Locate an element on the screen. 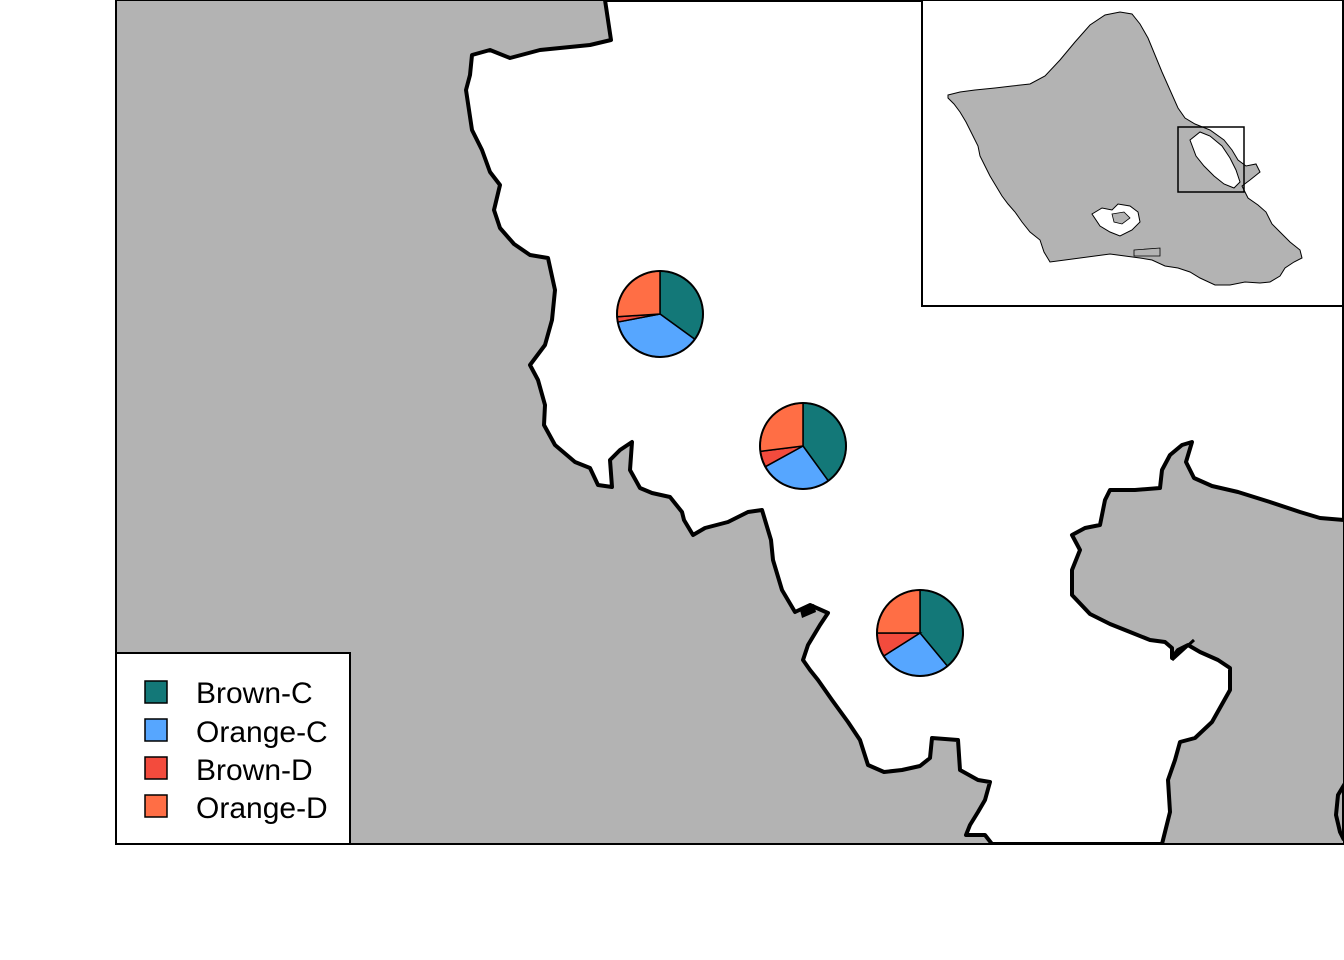  legend-label-orange-d: Orange-D is located at coordinates (262, 808).